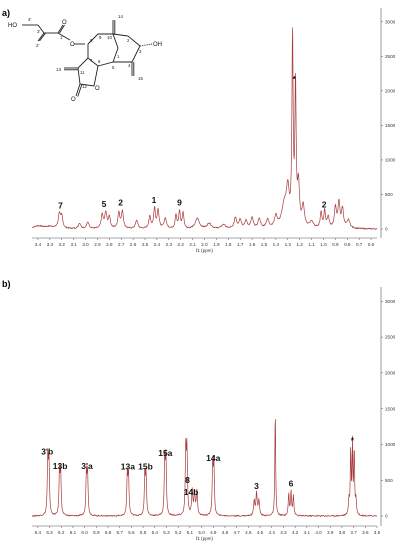 This screenshot has width=401, height=550. Describe the element at coordinates (264, 244) in the screenshot. I see `x-tick-label: 1.5` at that location.